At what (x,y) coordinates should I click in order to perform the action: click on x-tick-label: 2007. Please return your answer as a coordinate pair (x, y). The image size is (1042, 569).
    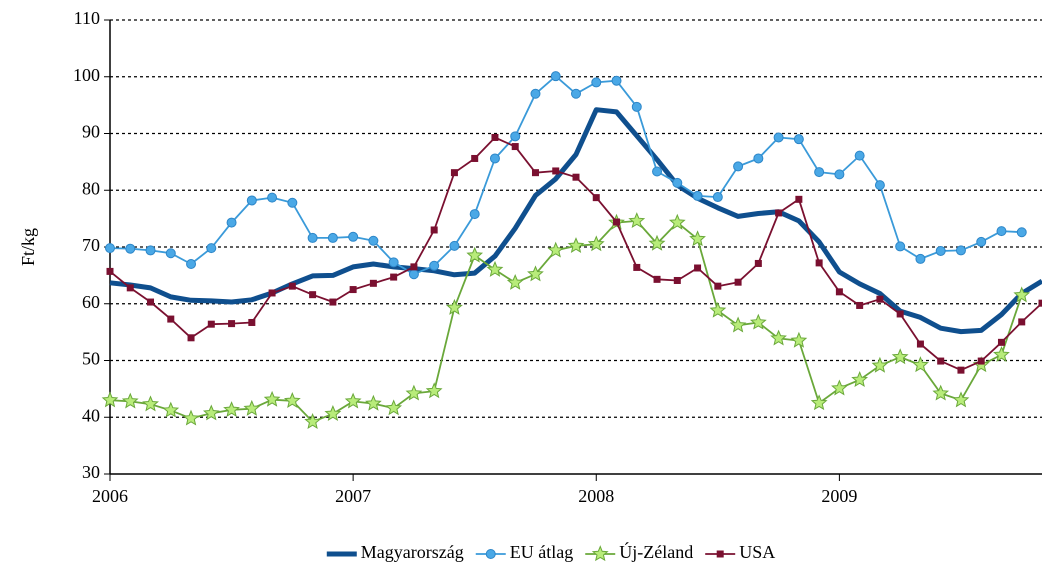
    Looking at the image, I should click on (353, 496).